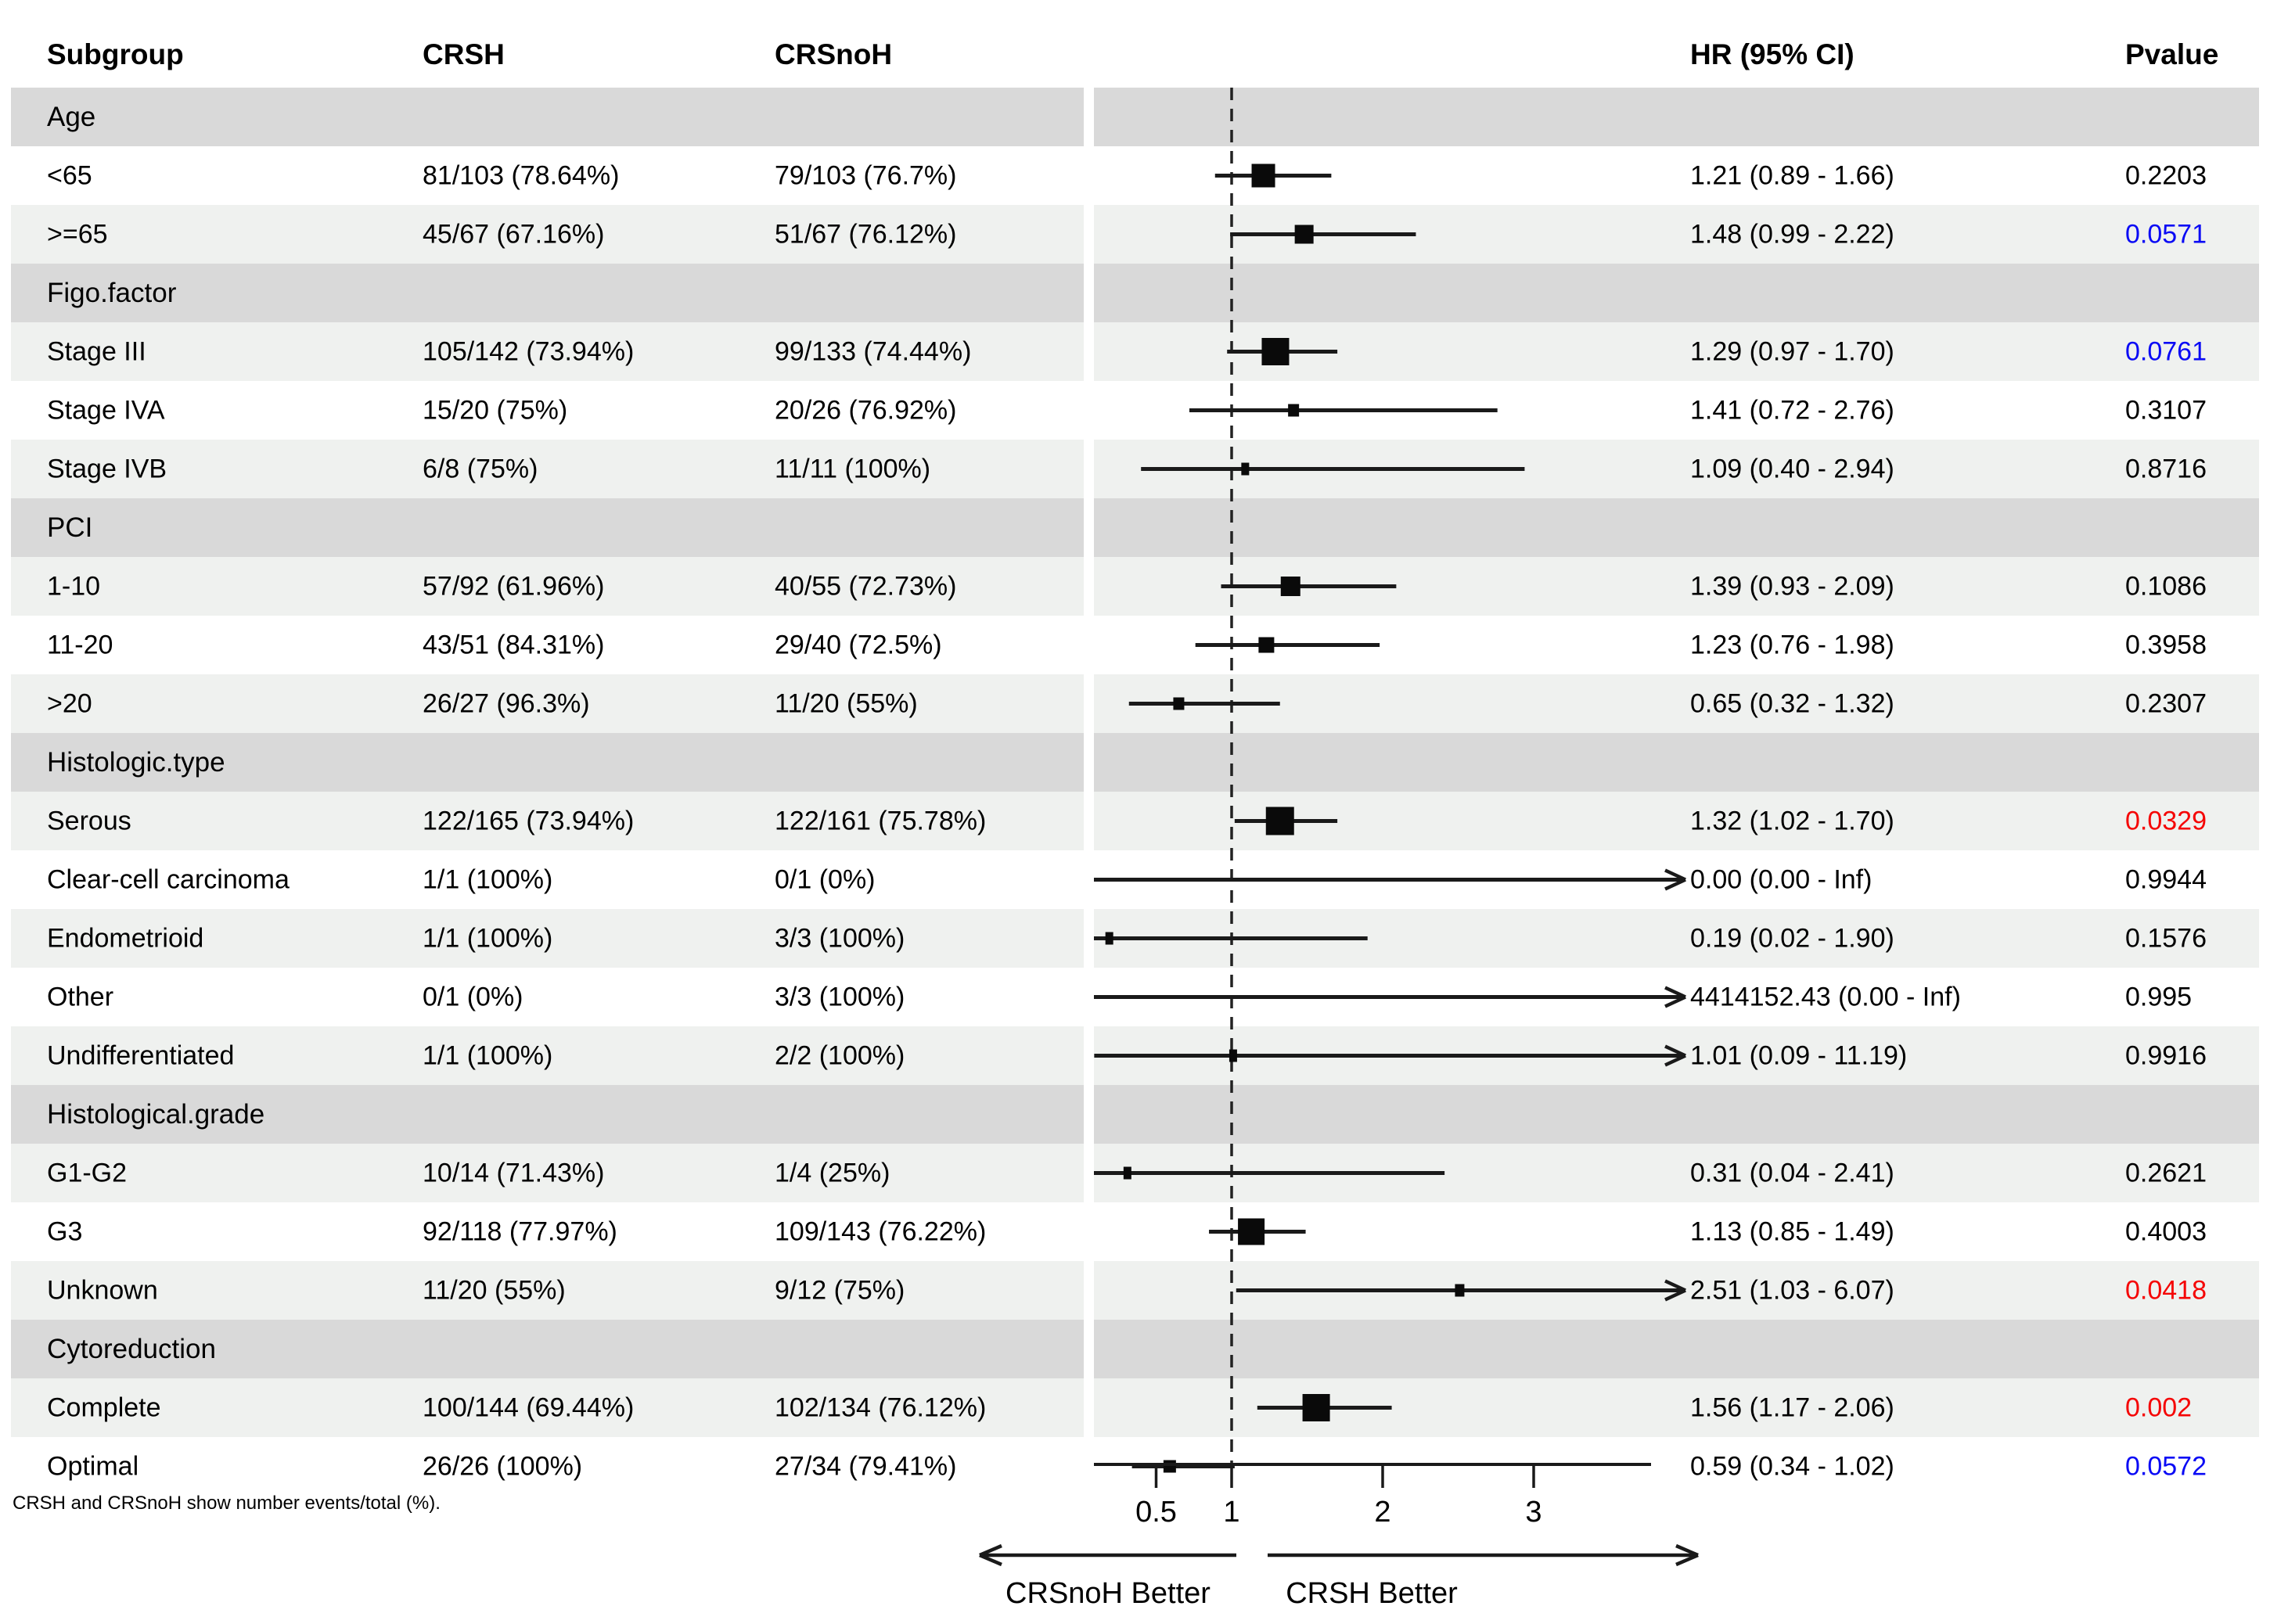 This screenshot has width=2270, height=1624. Describe the element at coordinates (2166, 1466) in the screenshot. I see `pvalue: 0.0572` at that location.